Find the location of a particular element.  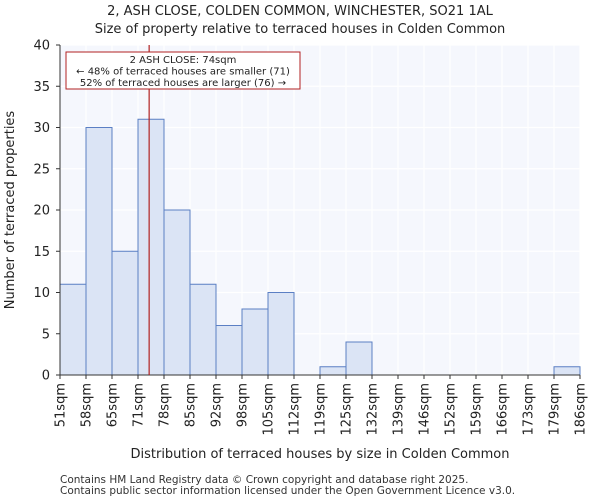

x-tick-label: 132sqm is located at coordinates (373, 409).